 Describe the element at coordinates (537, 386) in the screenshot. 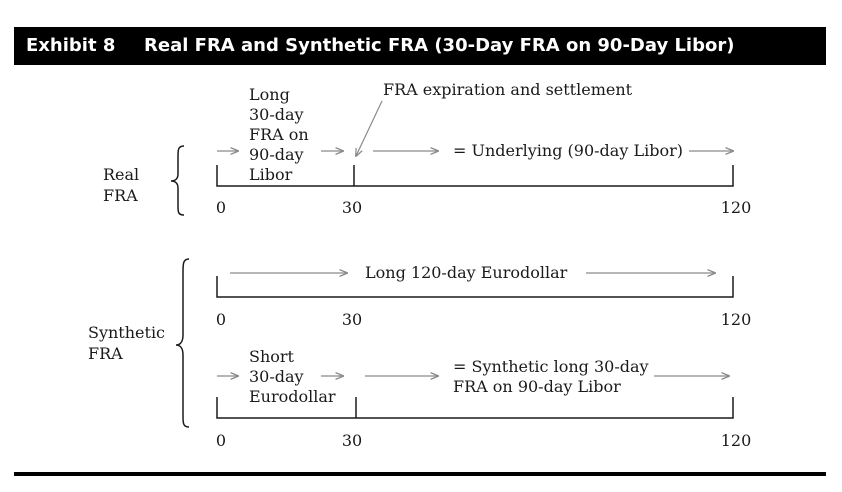

I see `synthetic-result-line2: FRA on 90-day Libor` at that location.